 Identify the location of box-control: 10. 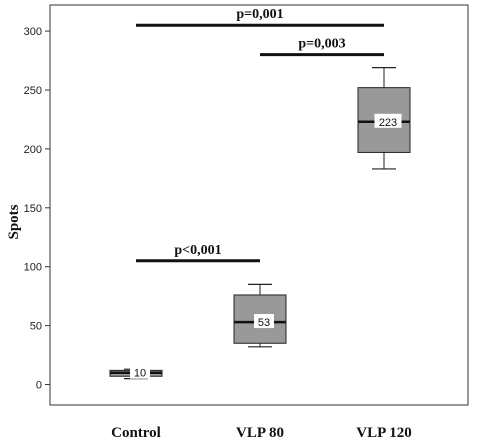
(136, 372).